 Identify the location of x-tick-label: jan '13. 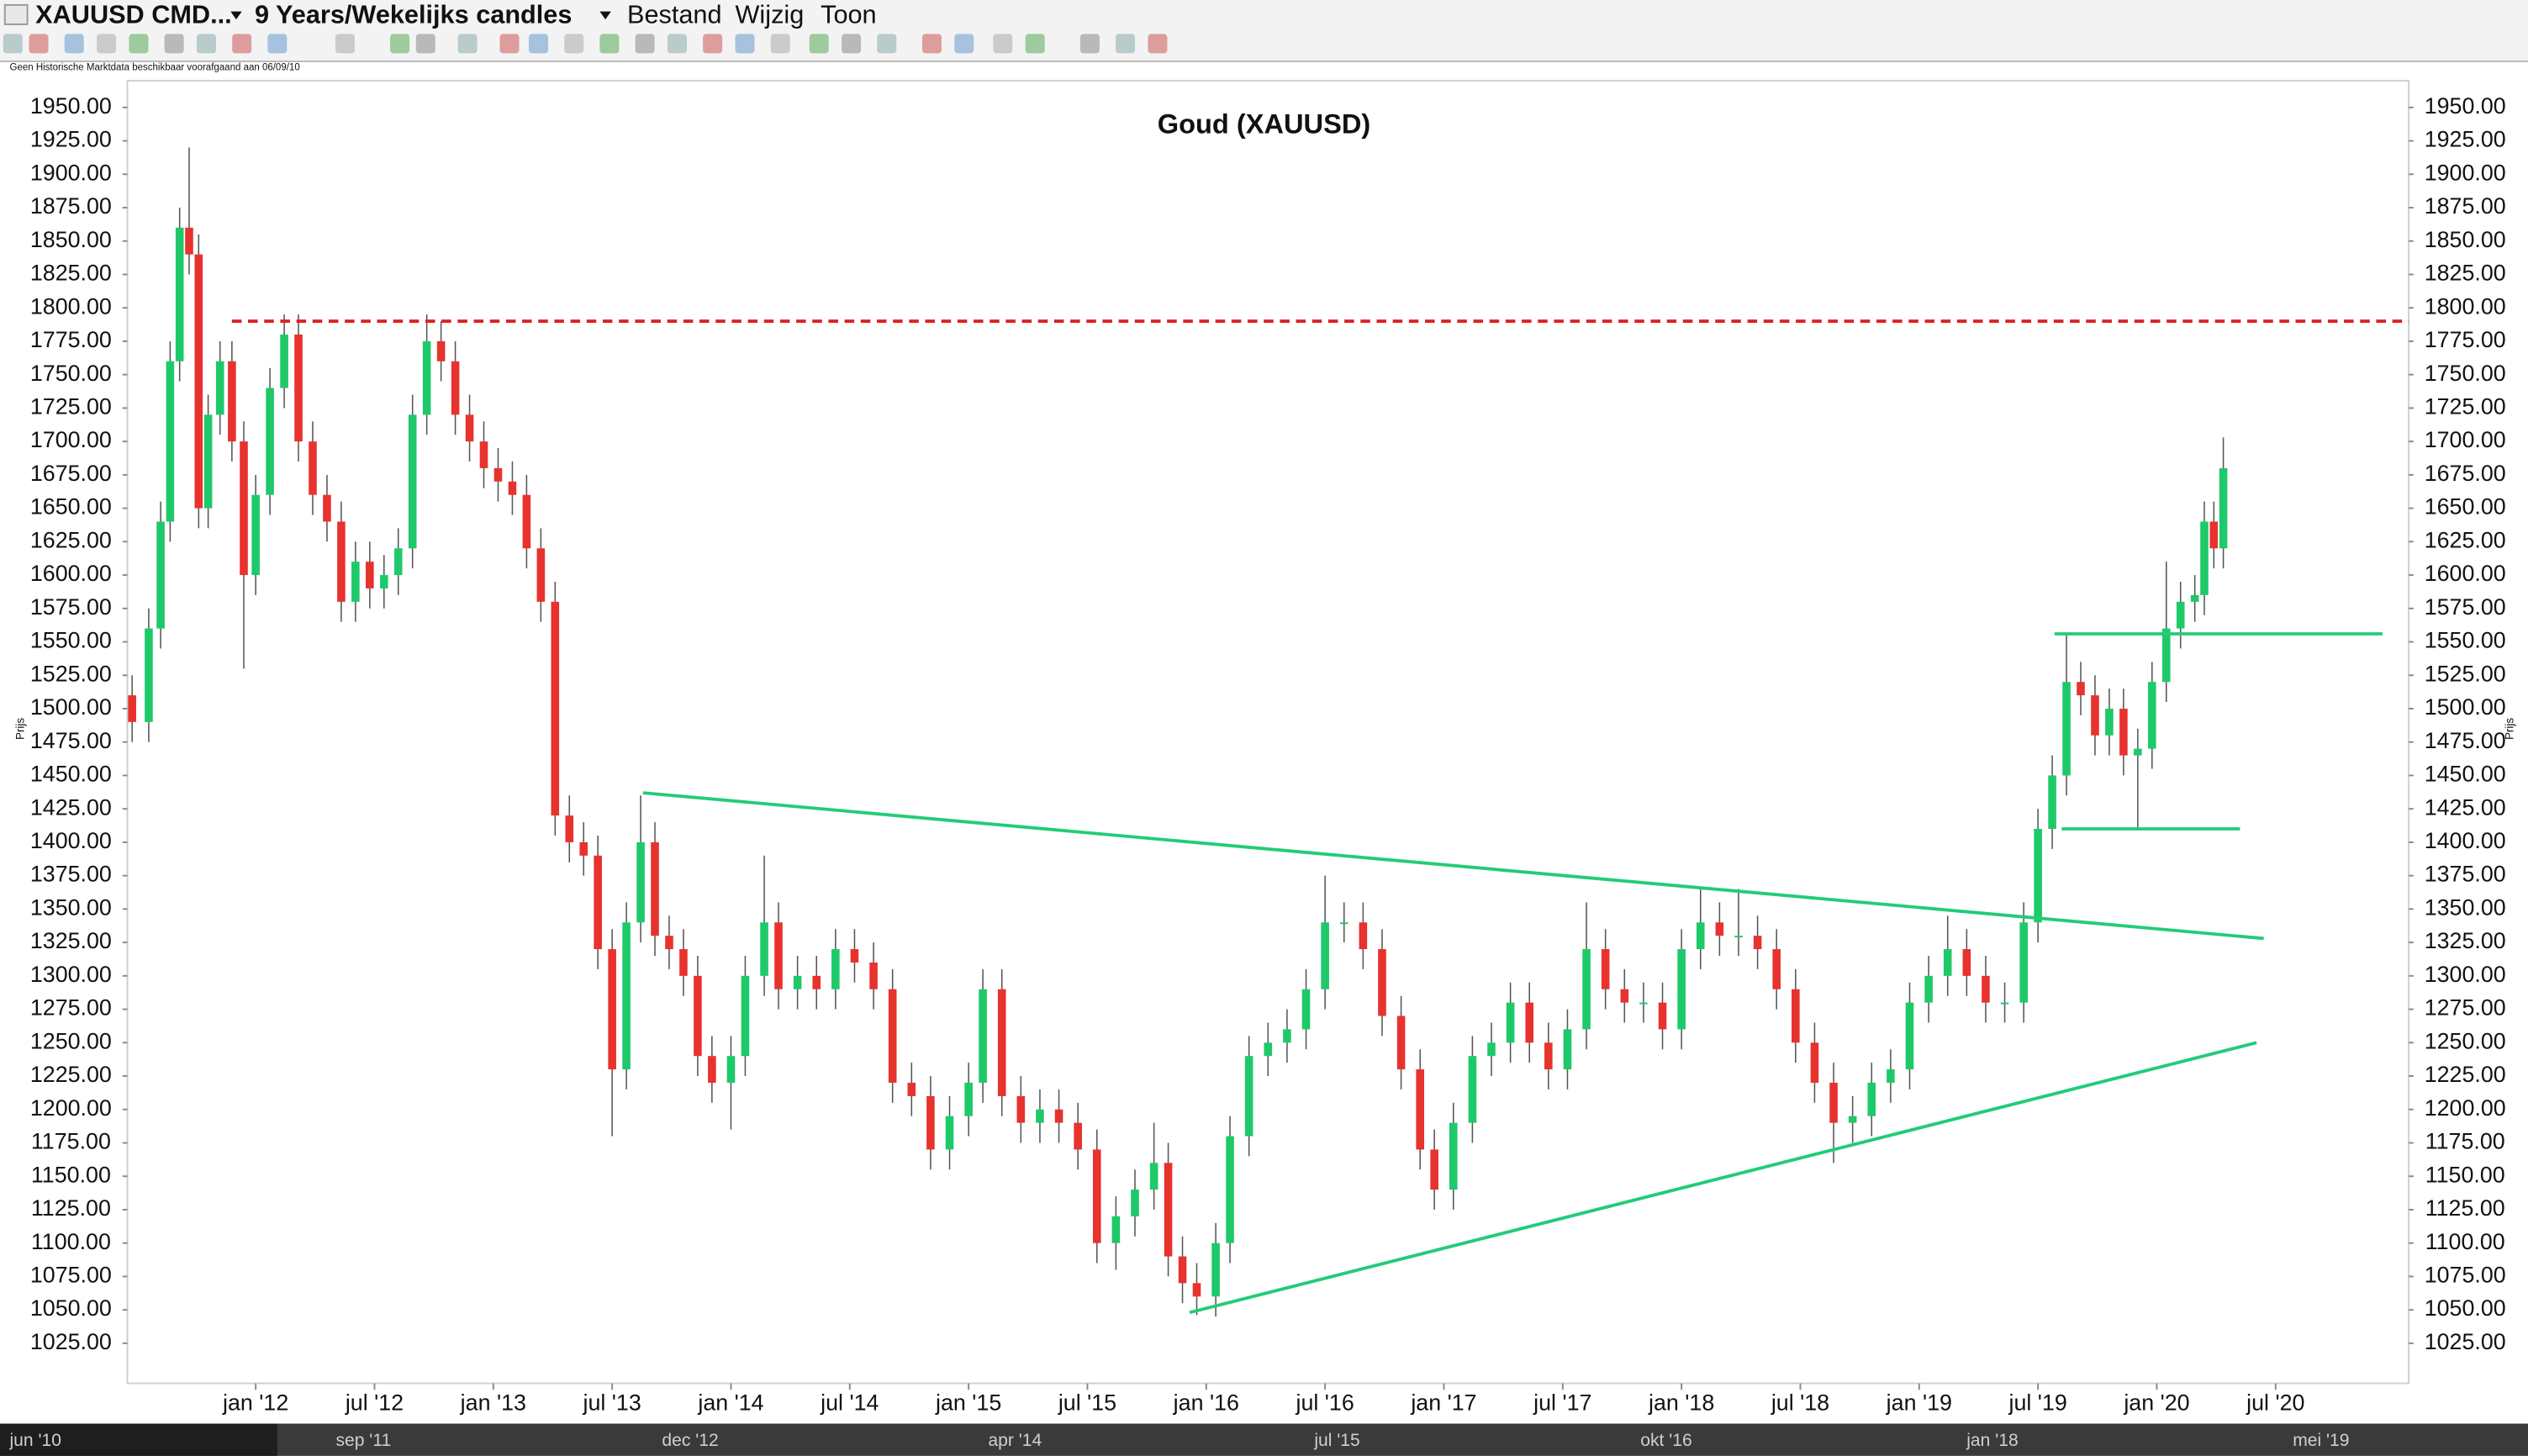
(493, 1403).